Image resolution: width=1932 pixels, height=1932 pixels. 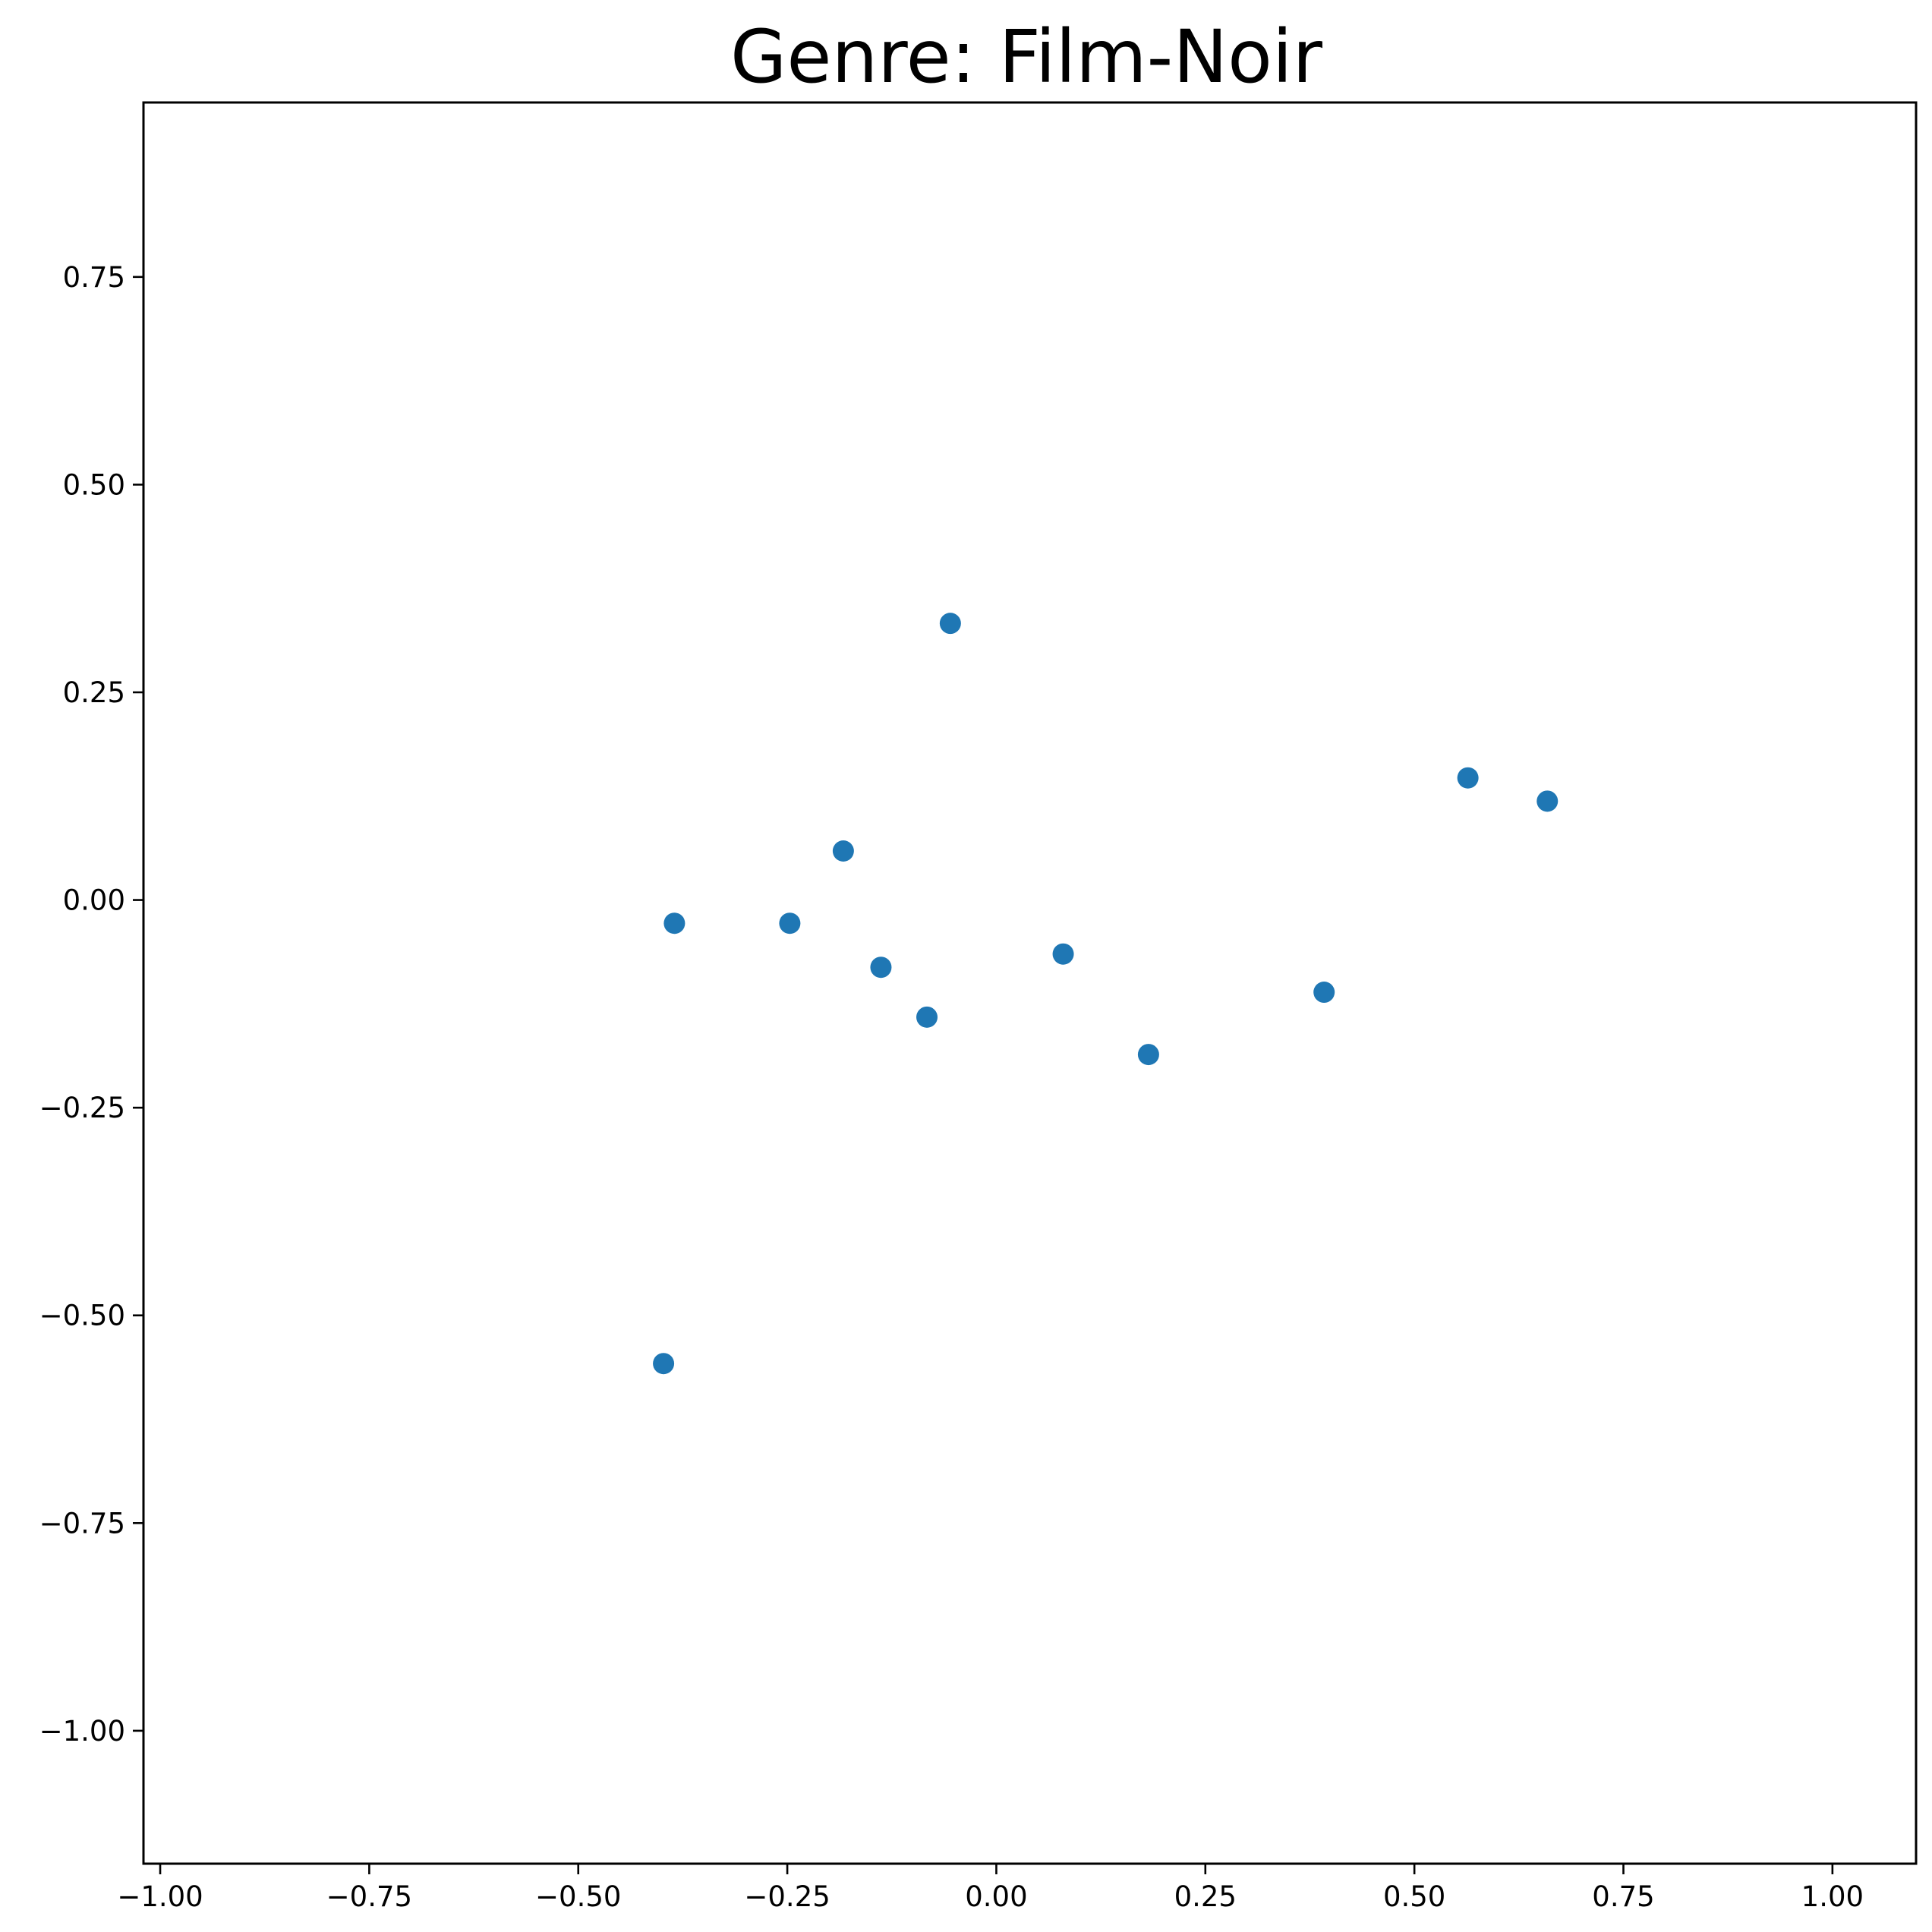 What do you see at coordinates (82, 1524) in the screenshot?
I see `y-tick-label: −0.75` at bounding box center [82, 1524].